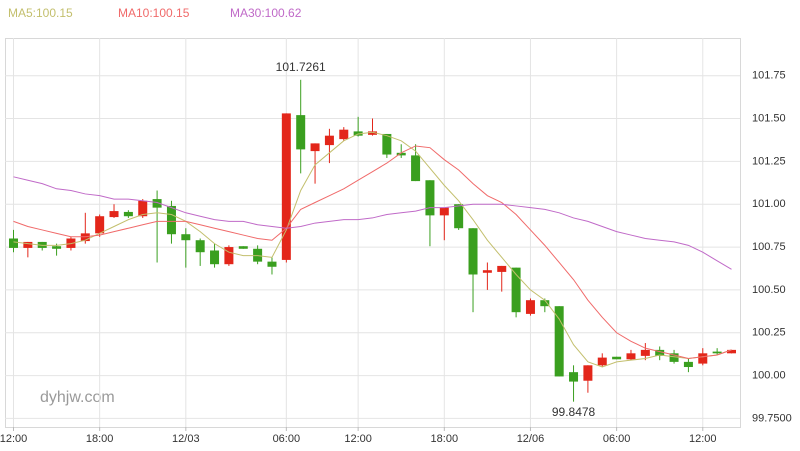 The width and height of the screenshot is (800, 451). What do you see at coordinates (769, 161) in the screenshot?
I see `y-tick-label: 101.25` at bounding box center [769, 161].